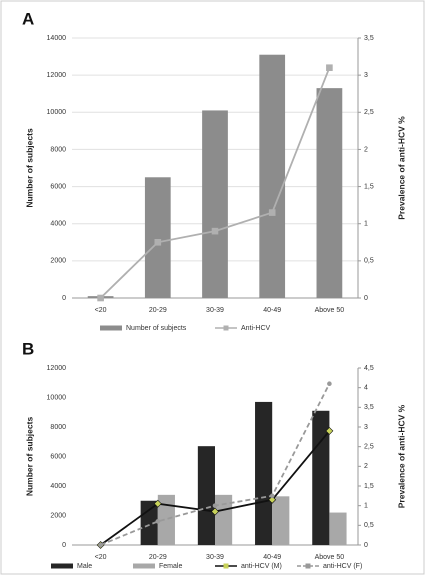  Describe the element at coordinates (369, 368) in the screenshot. I see `y2-tick-label: 4,5` at that location.